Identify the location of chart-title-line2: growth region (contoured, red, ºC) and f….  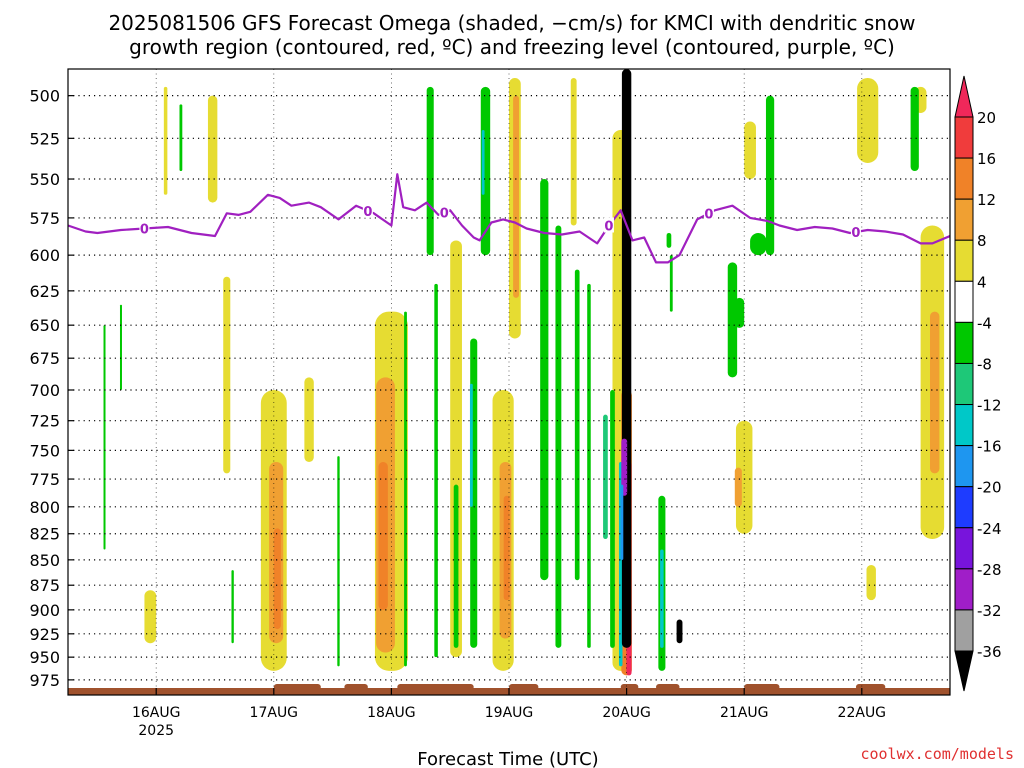
(512, 47).